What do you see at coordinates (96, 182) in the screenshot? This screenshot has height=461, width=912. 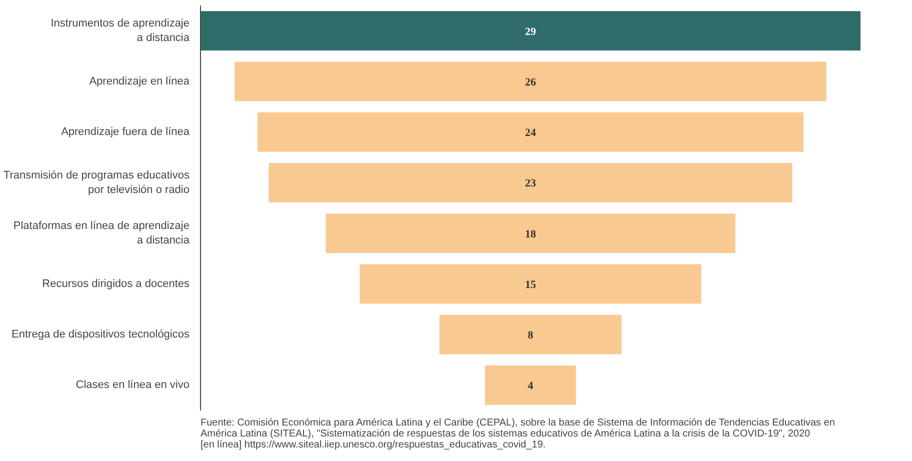 I see `category-label: Transmisión de programas educativos por televisión o radio` at bounding box center [96, 182].